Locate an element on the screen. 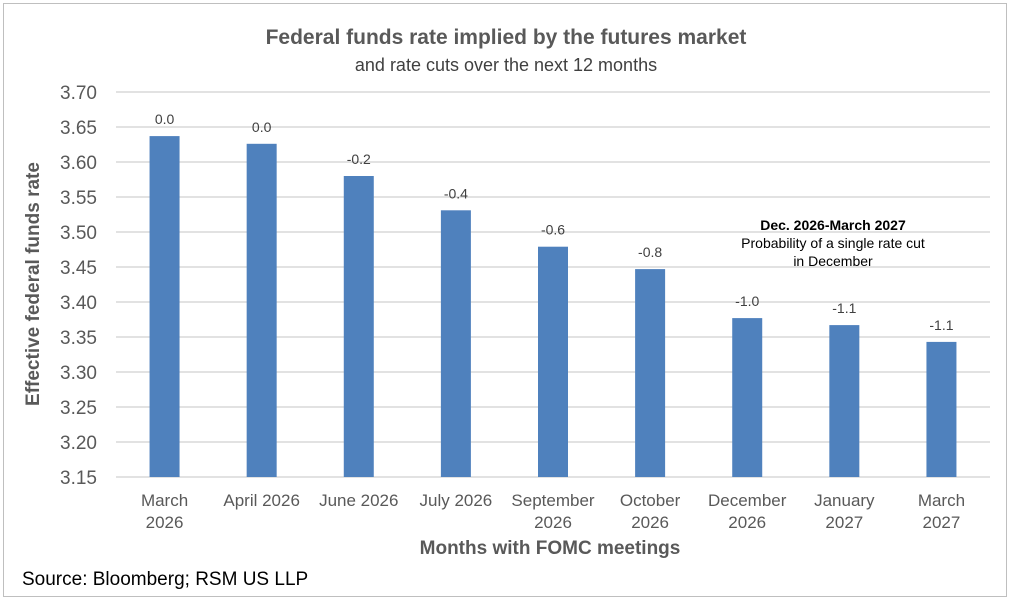 This screenshot has height=600, width=1012. source-note: Source: Bloomberg; RSM US LLP is located at coordinates (165, 579).